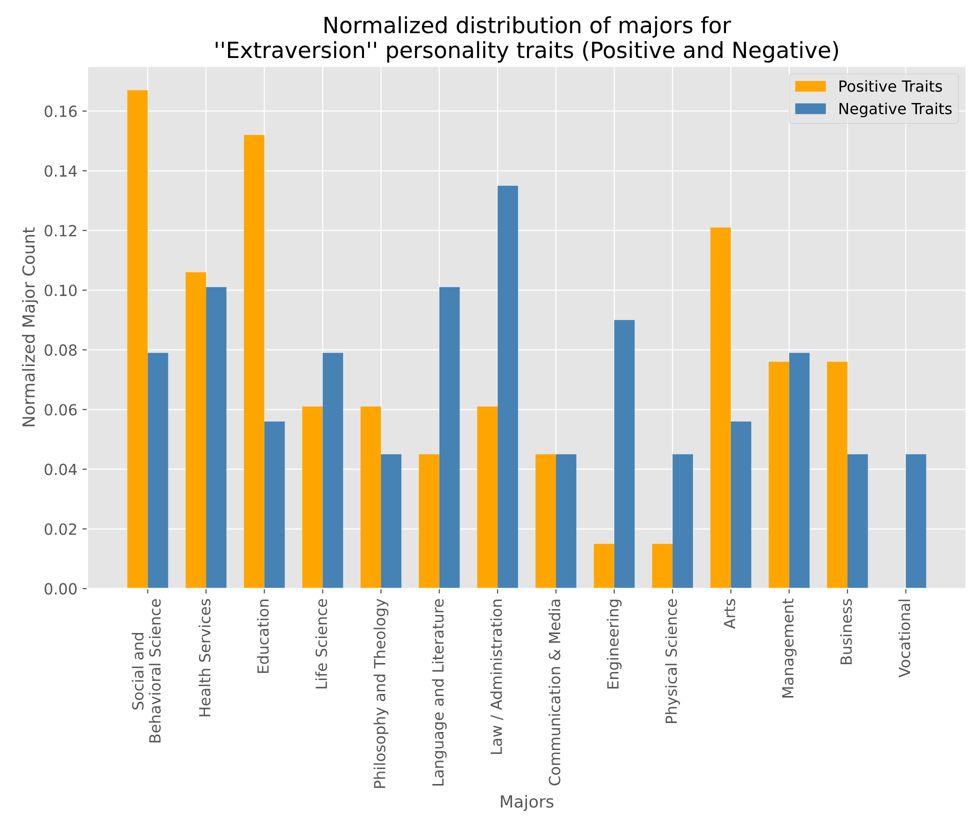  What do you see at coordinates (30, 326) in the screenshot?
I see `y-axis-title: Normalized Major Count` at bounding box center [30, 326].